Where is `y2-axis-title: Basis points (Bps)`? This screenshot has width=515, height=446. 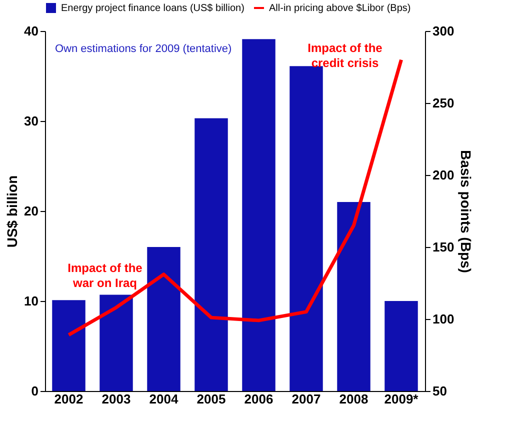 y2-axis-title: Basis points (Bps) is located at coordinates (466, 211).